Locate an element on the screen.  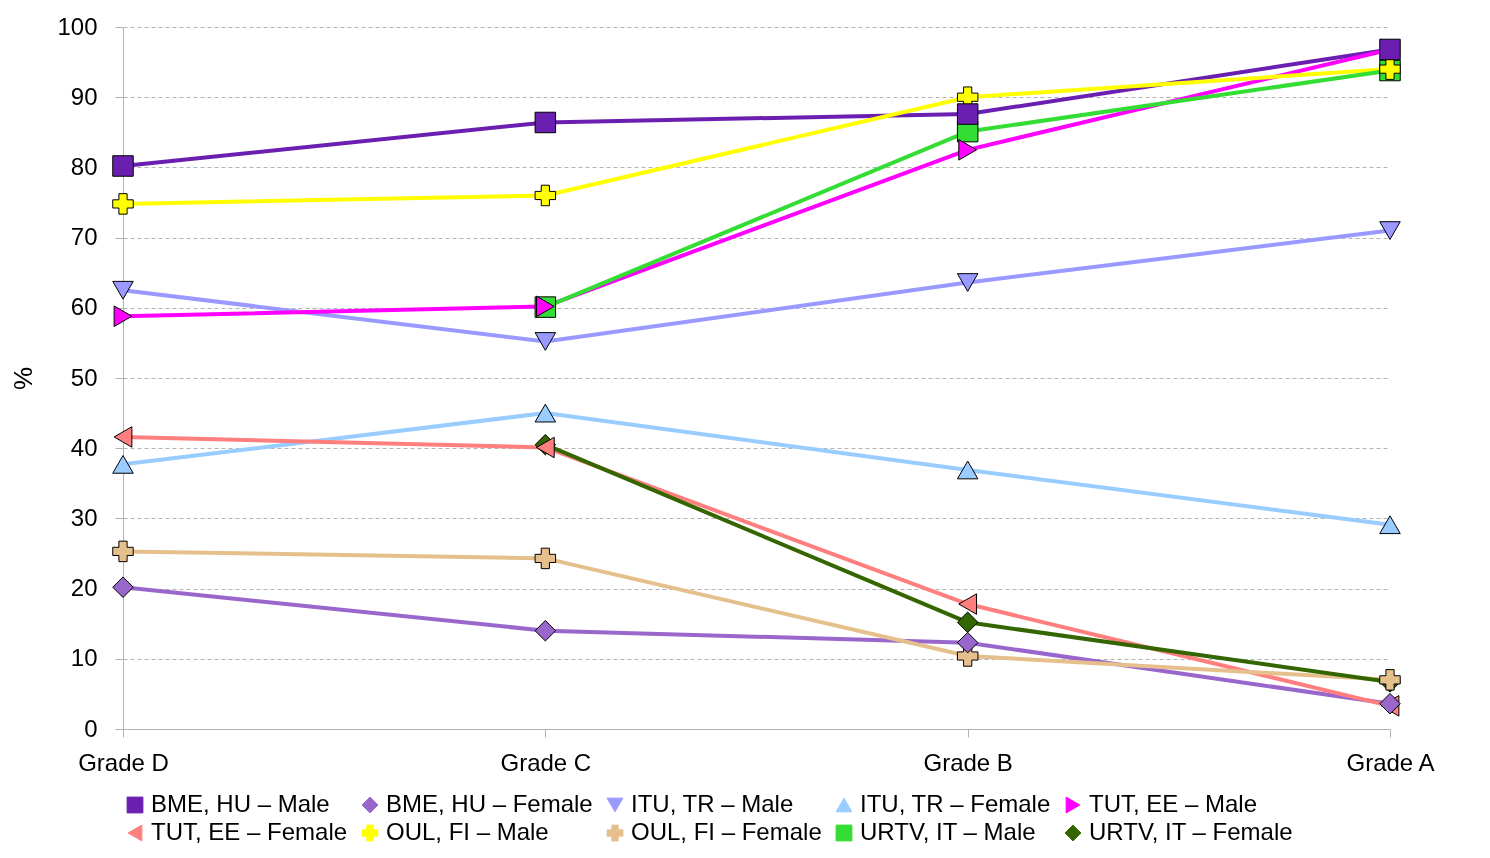
x-tick-label: Grade C is located at coordinates (546, 762).